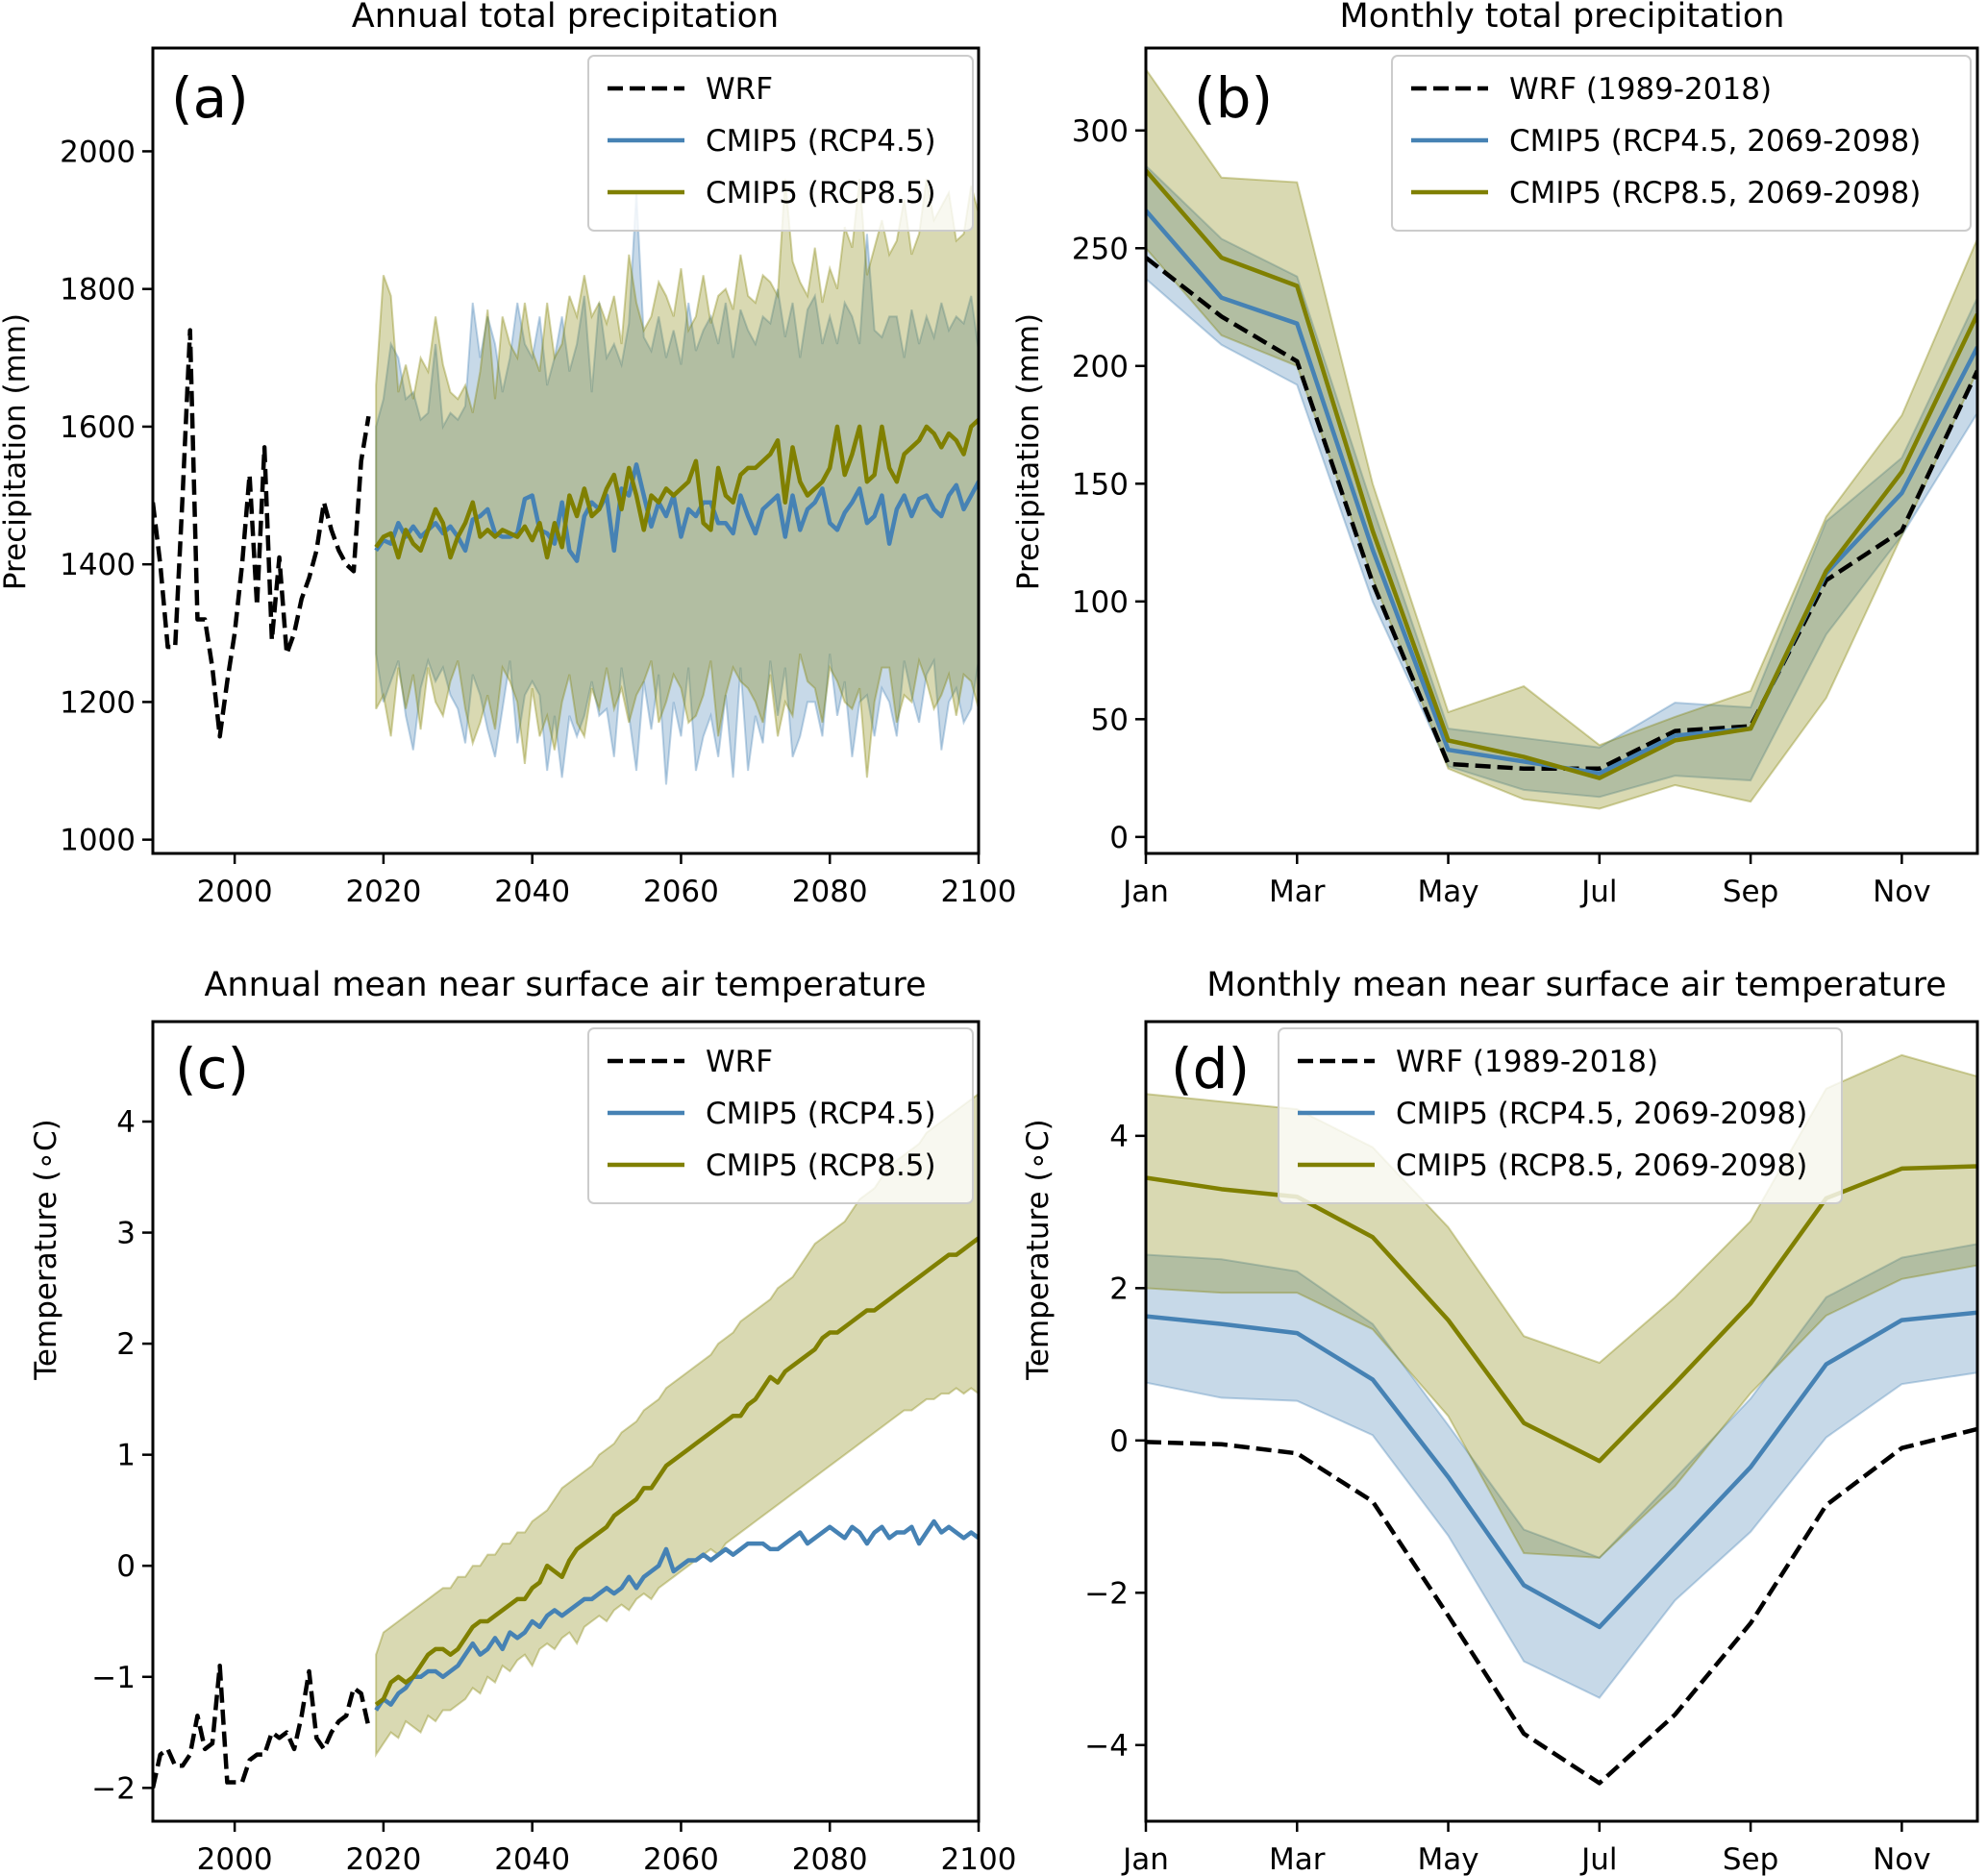 The width and height of the screenshot is (1987, 1876). Describe the element at coordinates (1100, 484) in the screenshot. I see `y-tick-label: 150` at that location.